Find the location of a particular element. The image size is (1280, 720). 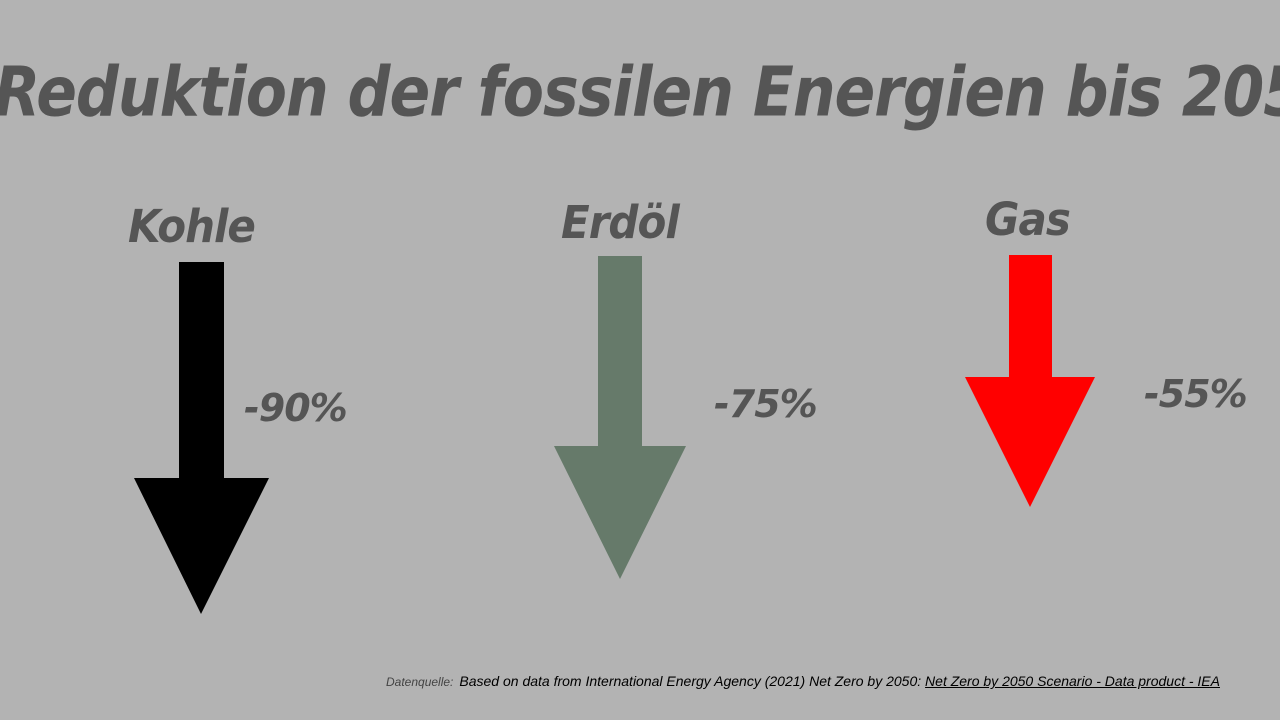

label-gas: Gas is located at coordinates (1028, 219).